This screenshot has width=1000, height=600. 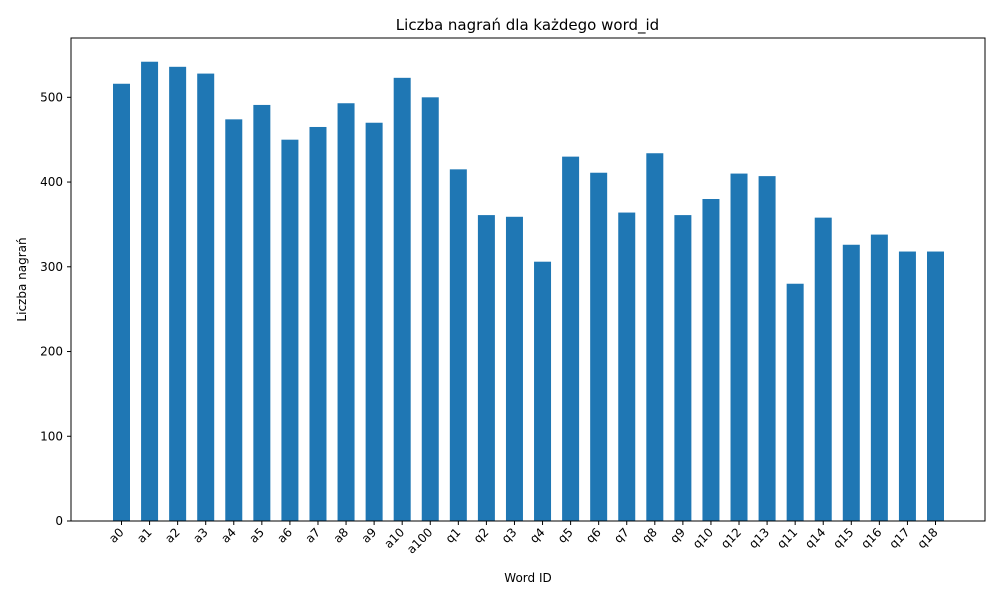 What do you see at coordinates (228, 535) in the screenshot?
I see `x-tick-label: a4` at bounding box center [228, 535].